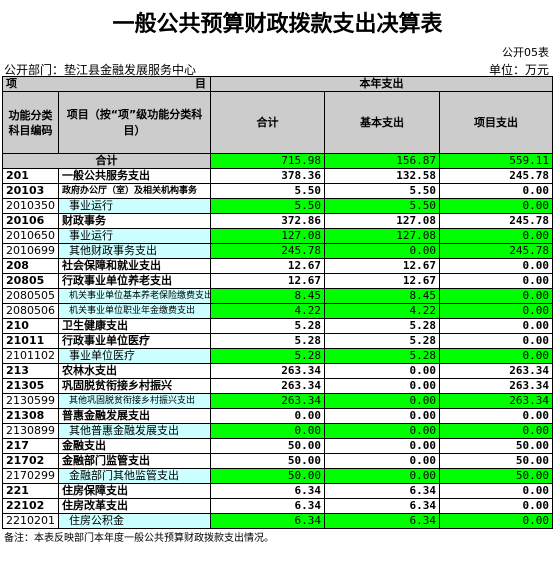 This screenshot has height=565, width=555. I want to click on row: 2010350 事业运行 5.50 5.50 0.00, so click(277, 206).